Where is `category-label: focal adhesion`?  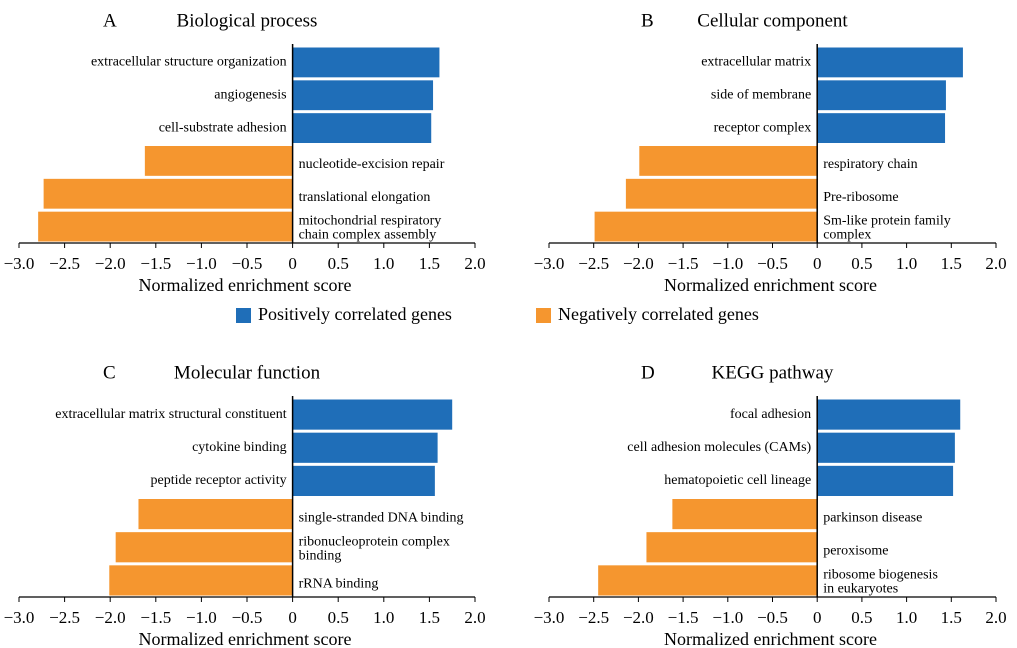 category-label: focal adhesion is located at coordinates (770, 414).